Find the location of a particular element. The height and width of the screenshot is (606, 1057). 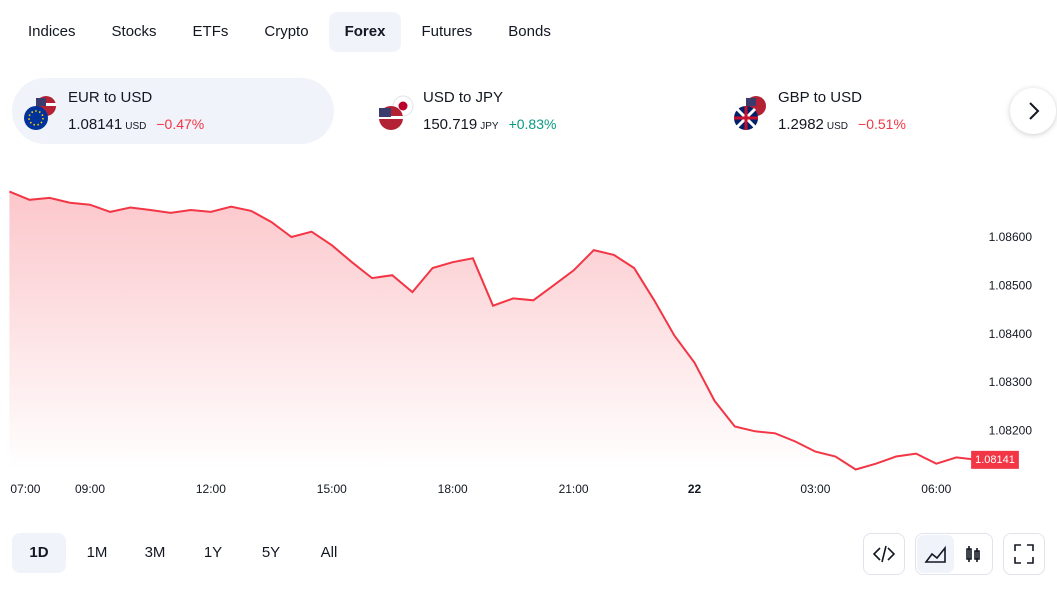

ticker-price-row: 150.719 JPY +0.83% is located at coordinates (489, 124).